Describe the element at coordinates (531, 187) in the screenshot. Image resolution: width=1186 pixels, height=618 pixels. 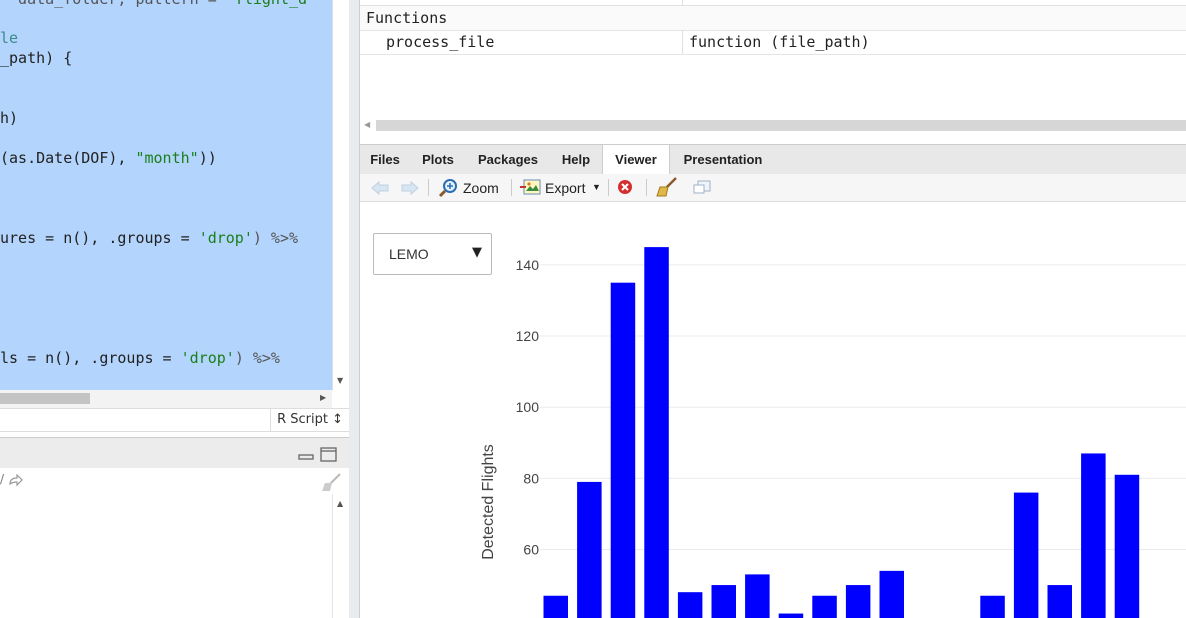
I see `export-image-icon` at that location.